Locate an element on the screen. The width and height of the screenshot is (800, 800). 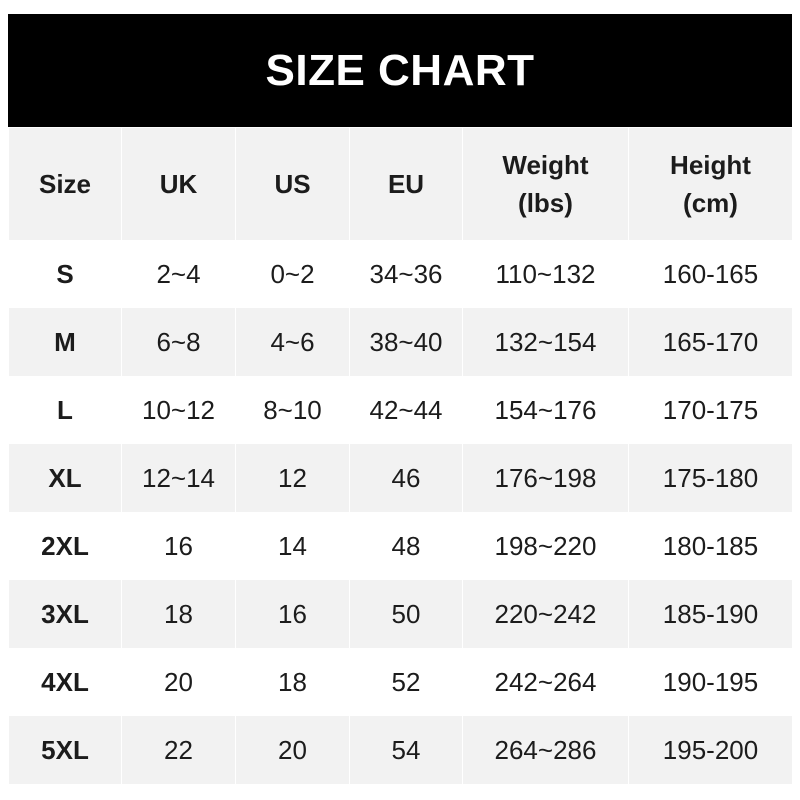
table-cell: 8~10 is located at coordinates (292, 410).